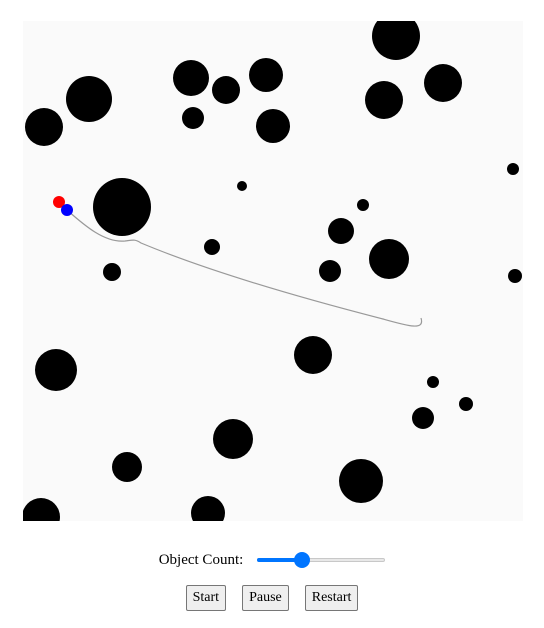  I want to click on object-count-row: Object Count:, so click(272, 560).